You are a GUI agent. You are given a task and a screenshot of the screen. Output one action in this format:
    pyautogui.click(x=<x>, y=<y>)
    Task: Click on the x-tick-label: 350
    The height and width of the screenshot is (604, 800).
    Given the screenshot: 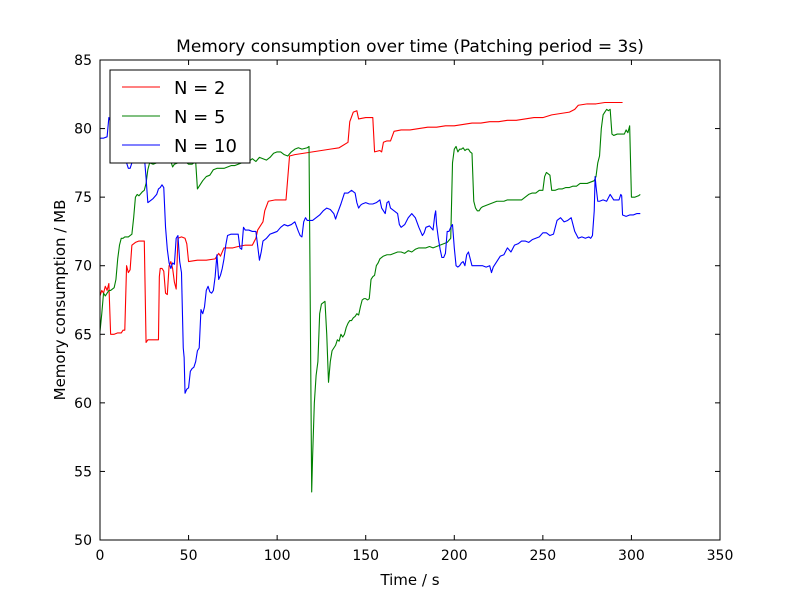 What is the action you would take?
    pyautogui.click(x=720, y=556)
    